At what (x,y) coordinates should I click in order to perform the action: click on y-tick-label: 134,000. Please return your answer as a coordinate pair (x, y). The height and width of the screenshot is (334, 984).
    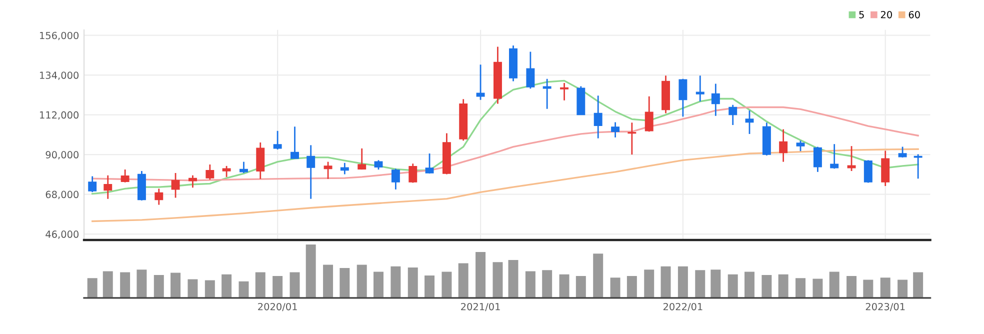
    Looking at the image, I should click on (59, 76).